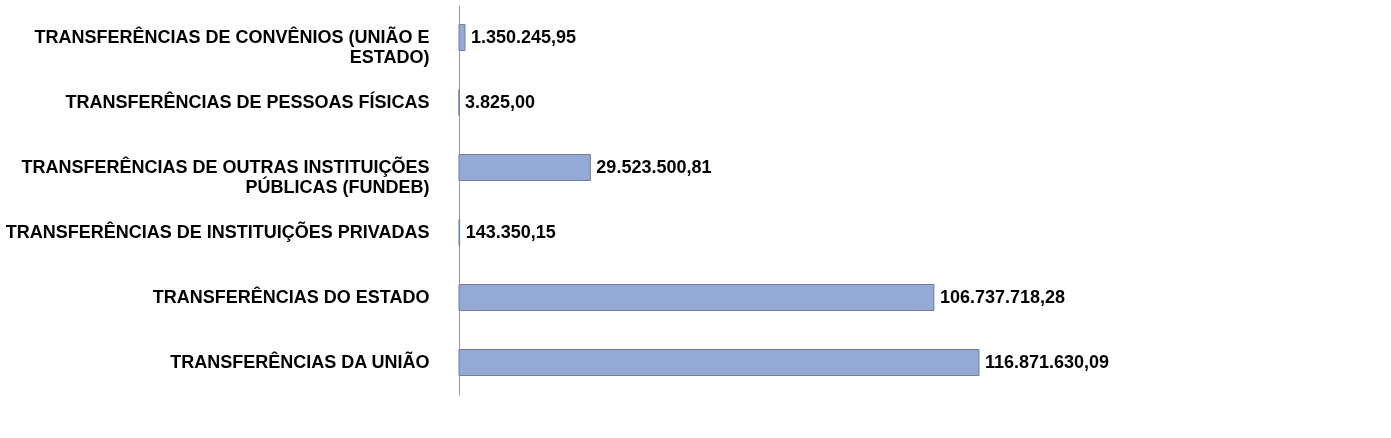  I want to click on data-label: 3.825,00, so click(500, 101).